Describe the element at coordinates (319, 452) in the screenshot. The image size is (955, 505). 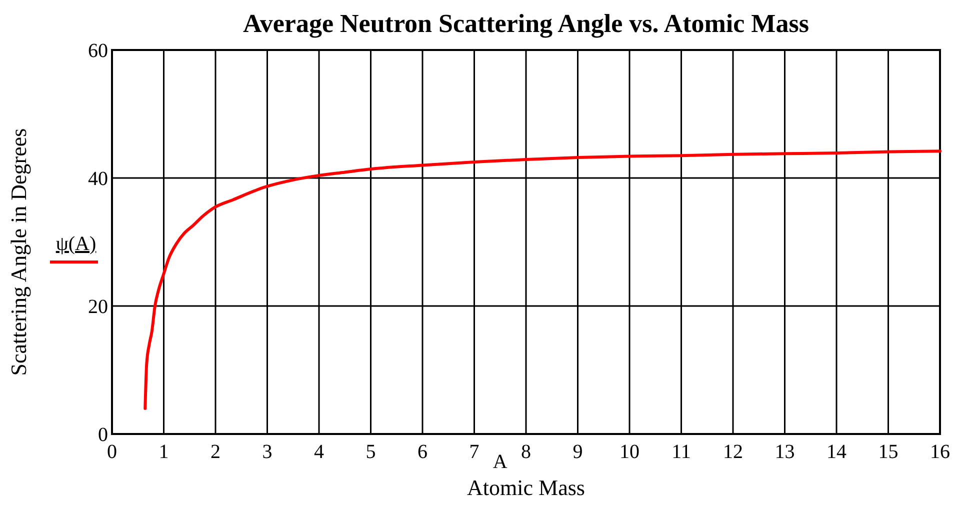
I see `x-tick-label: 4` at that location.